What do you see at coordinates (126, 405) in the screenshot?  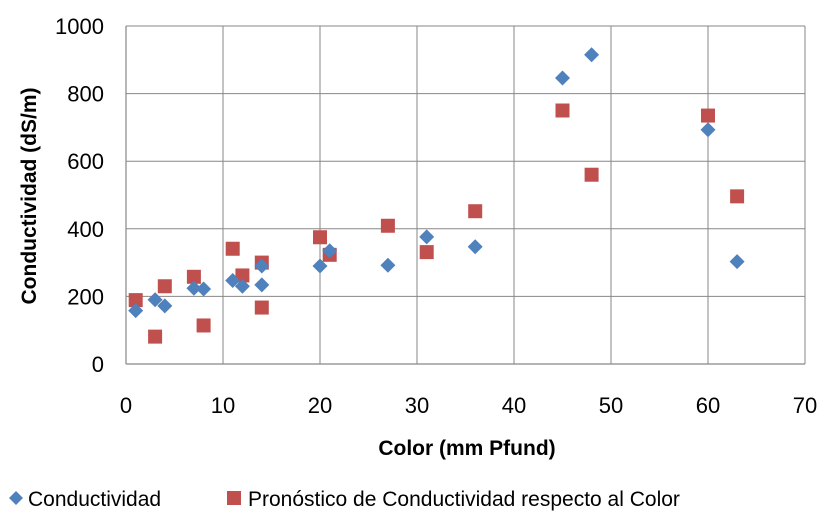 I see `x-tick-label: 0` at bounding box center [126, 405].